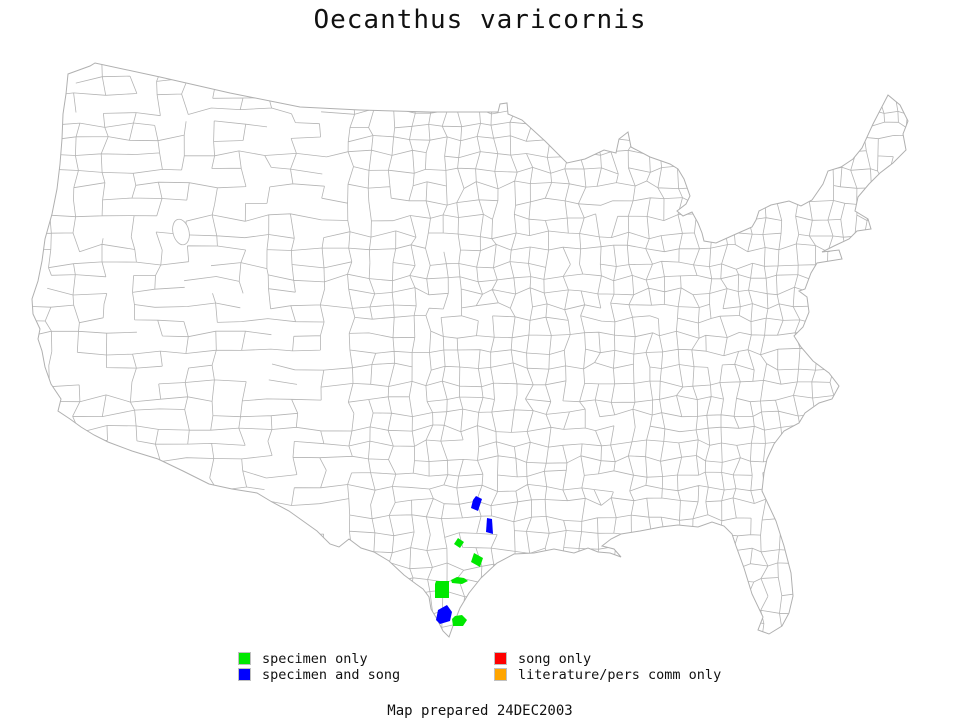  Describe the element at coordinates (500, 674) in the screenshot. I see `legend-swatch-literature` at that location.